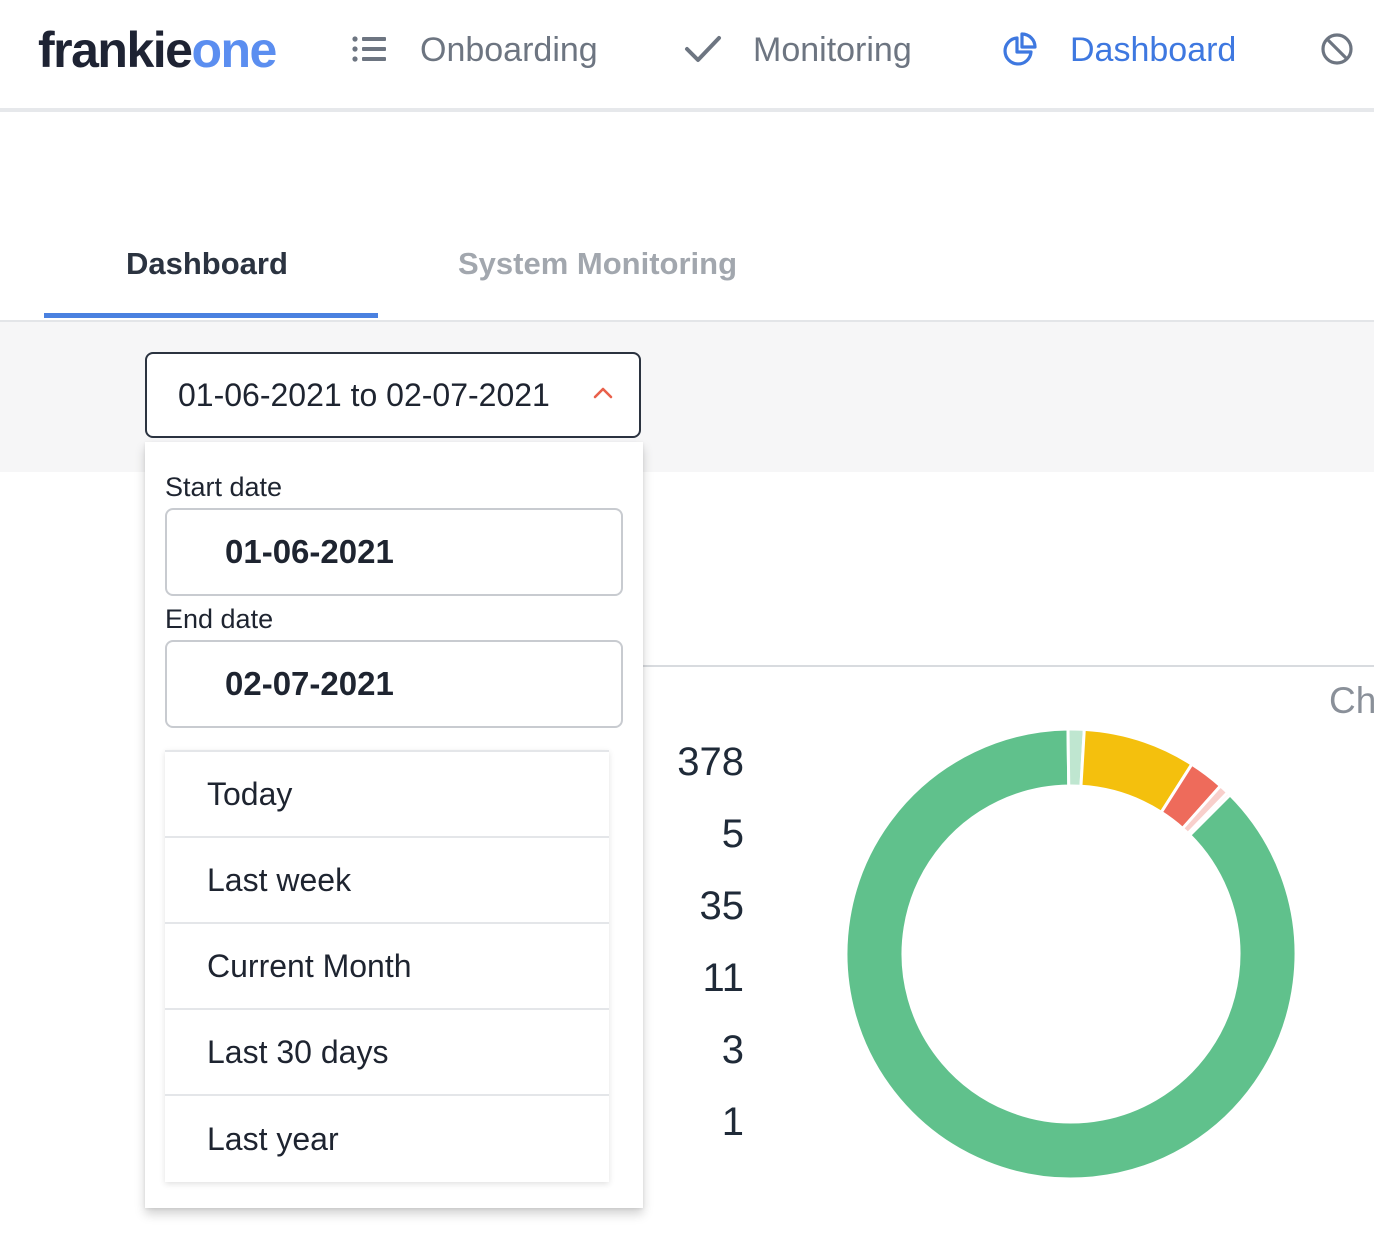  What do you see at coordinates (387, 881) in the screenshot?
I see `preset-last-week: Last week` at bounding box center [387, 881].